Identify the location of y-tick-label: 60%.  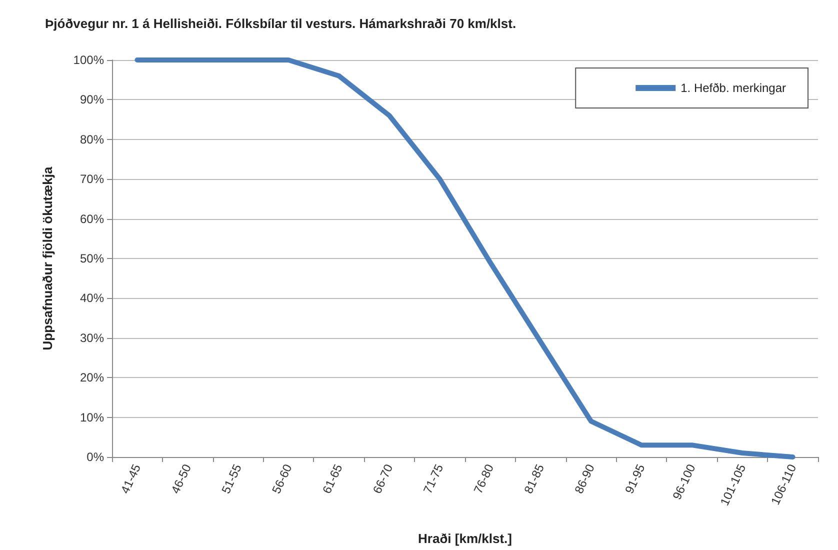
(92, 219).